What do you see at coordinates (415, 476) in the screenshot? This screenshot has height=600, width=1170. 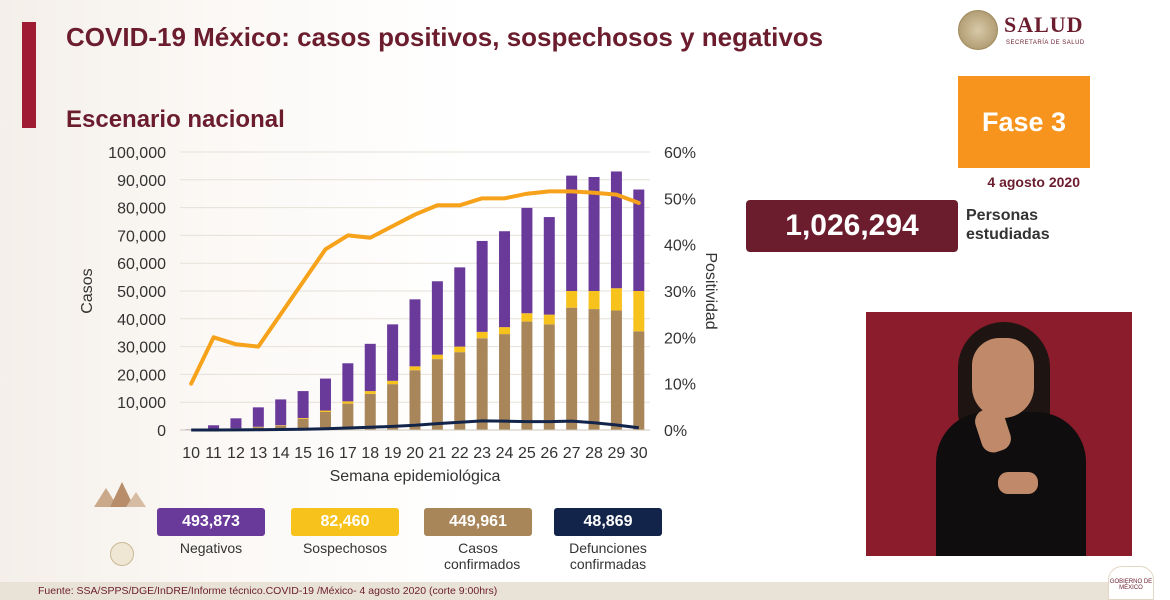 I see `x-axis-title: Semana epidemiológica` at bounding box center [415, 476].